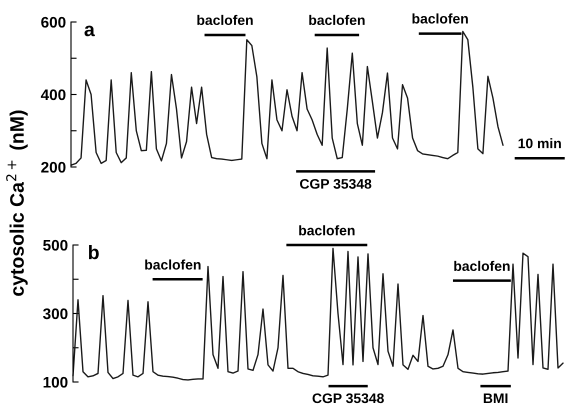 This screenshot has height=406, width=567. I want to click on y-tick-label: 400, so click(53, 94).